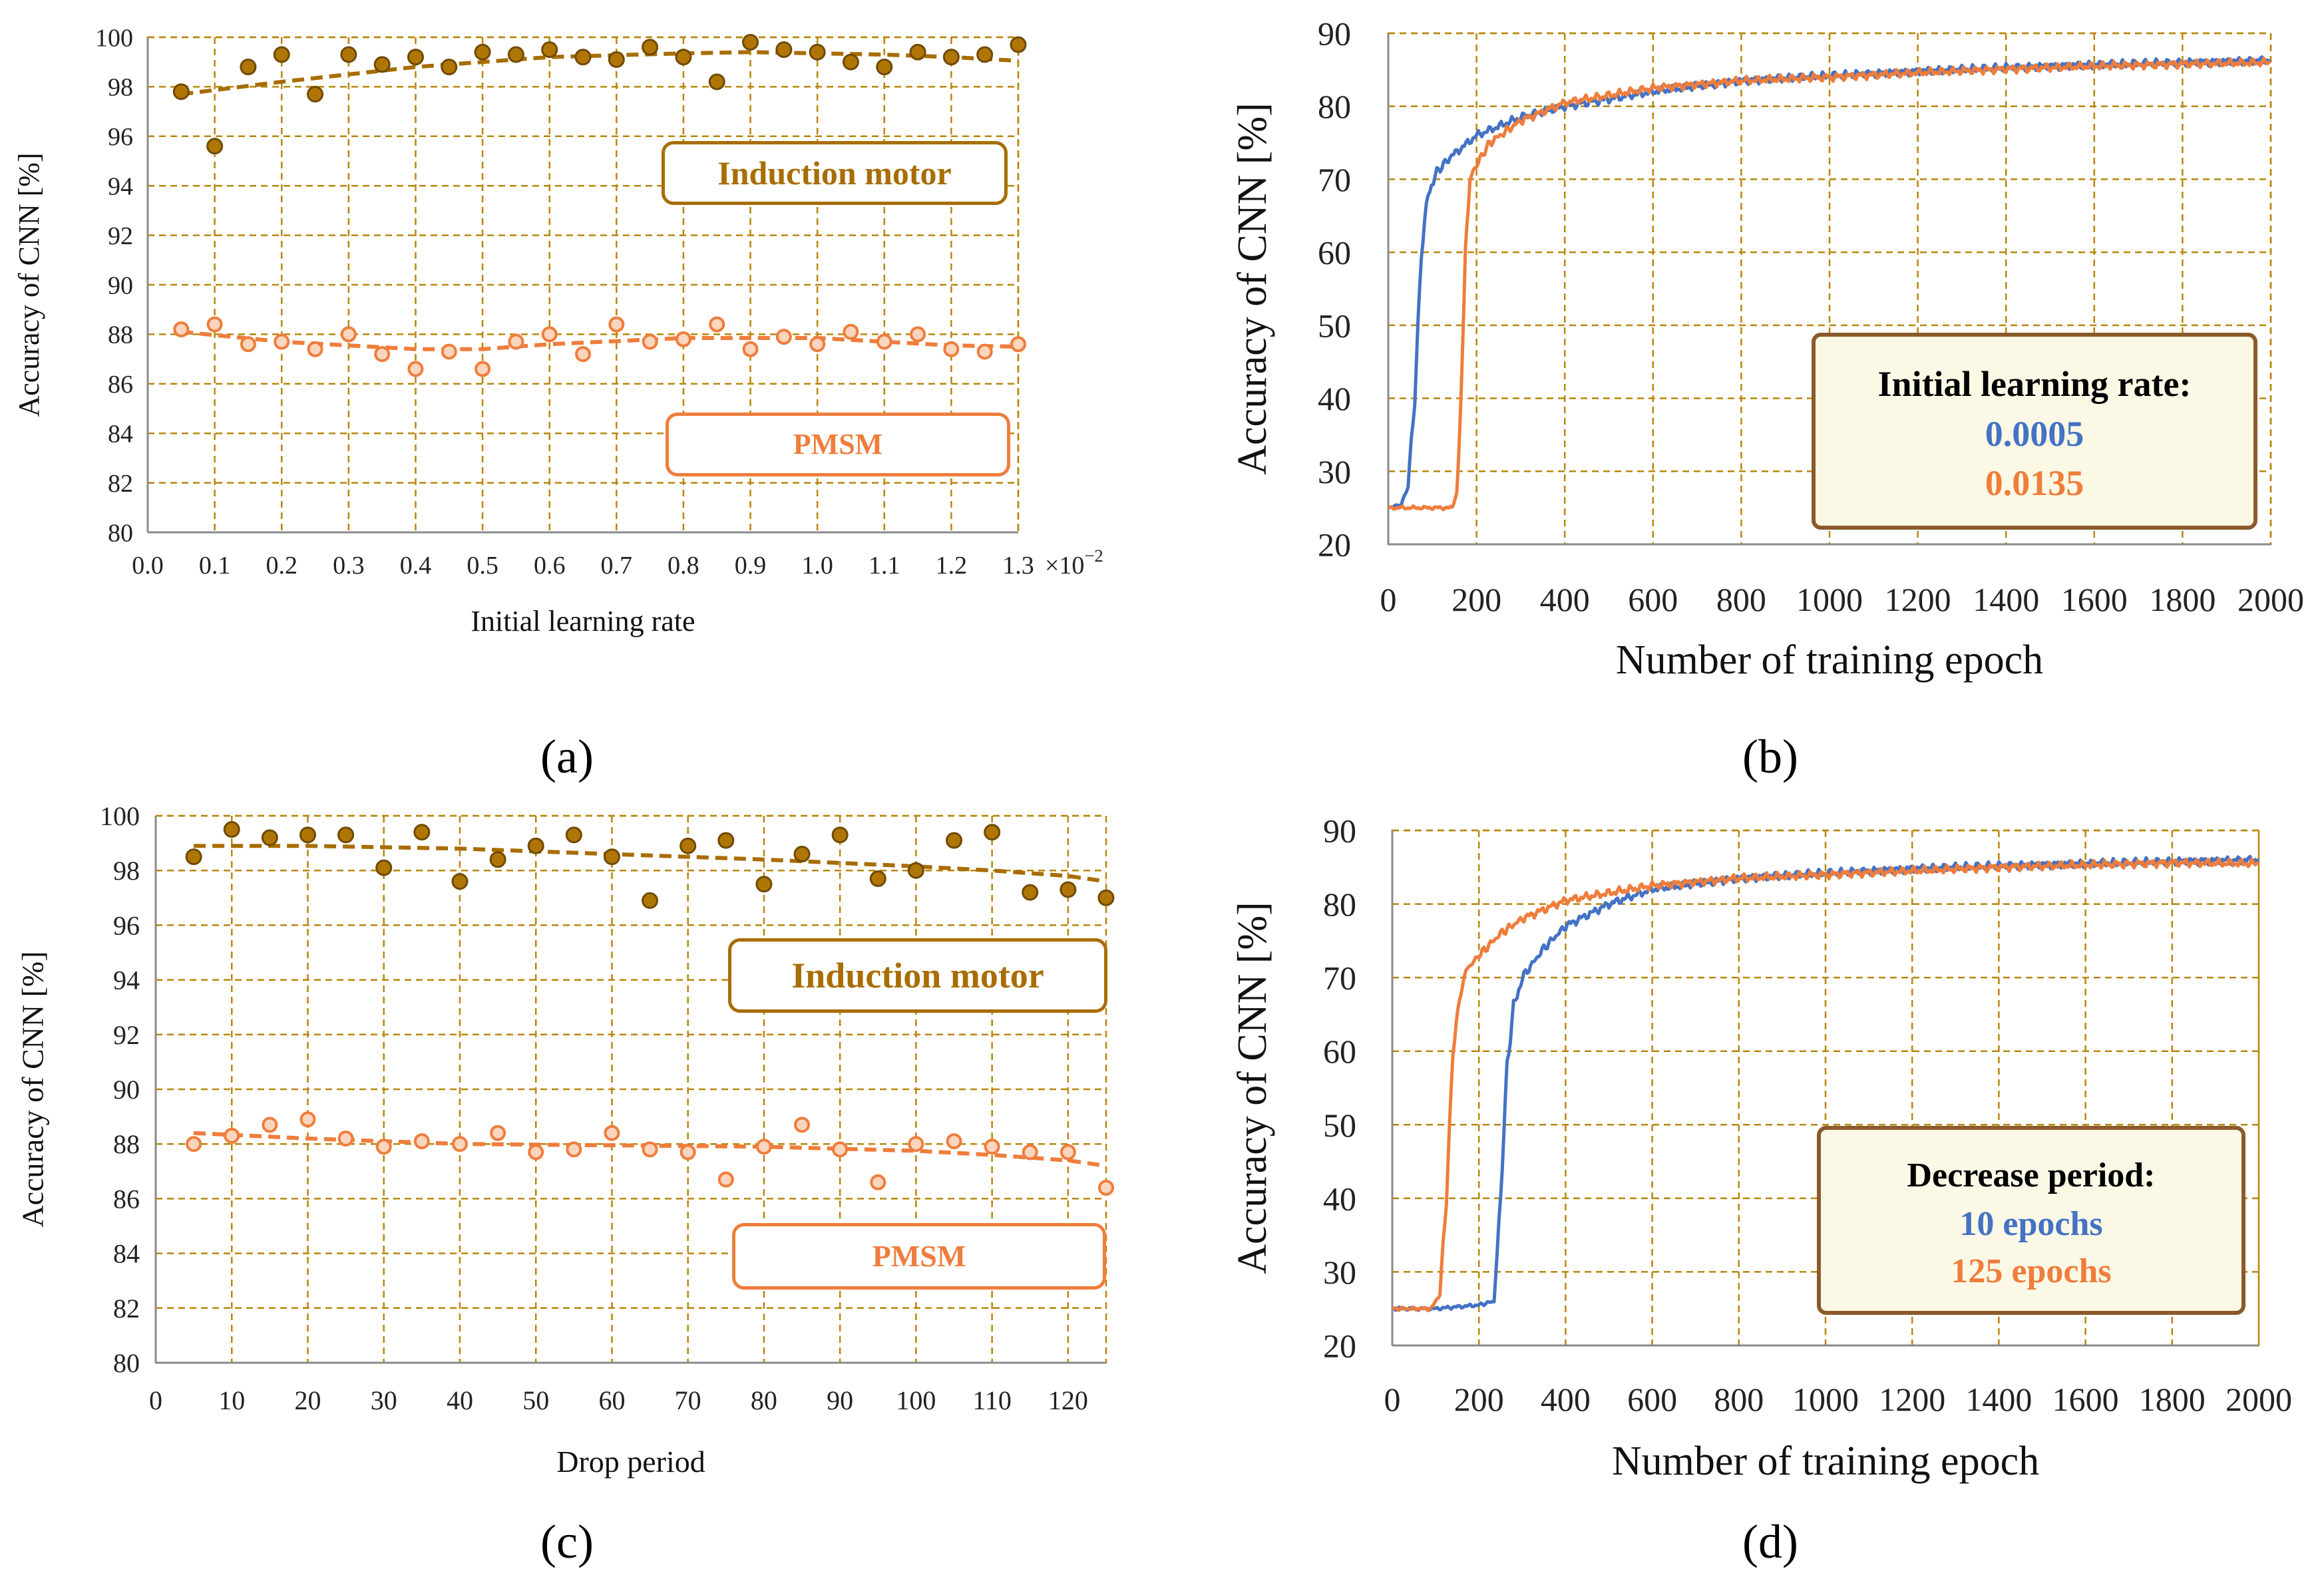  I want to click on chart-b-x-tick-label: 1400, so click(2006, 599).